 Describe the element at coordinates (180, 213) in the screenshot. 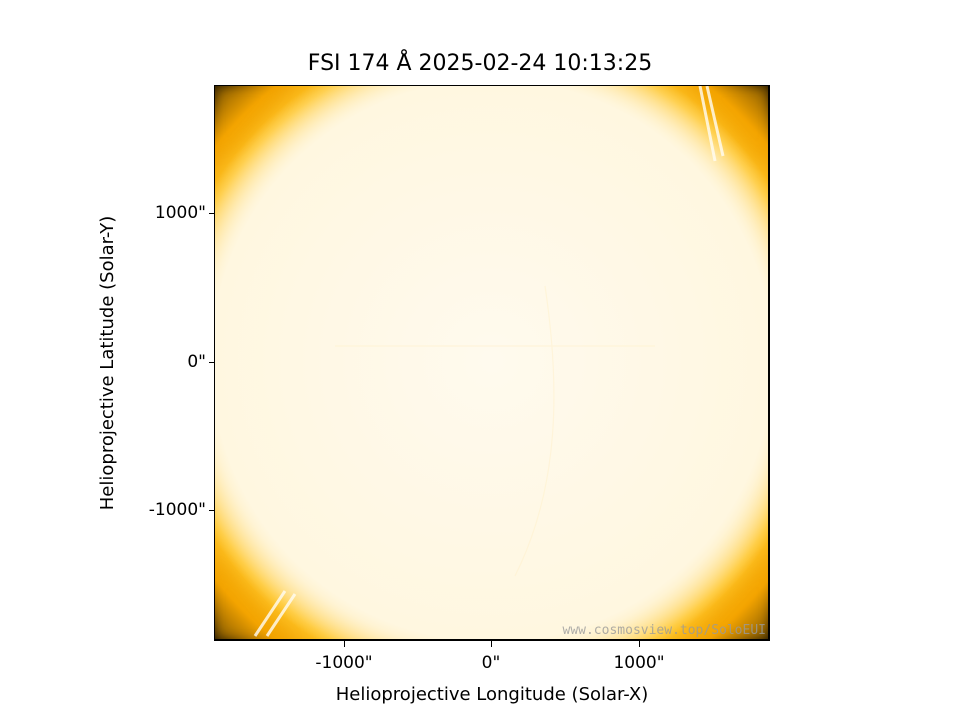

I see `y-tick-label: 1000"` at that location.